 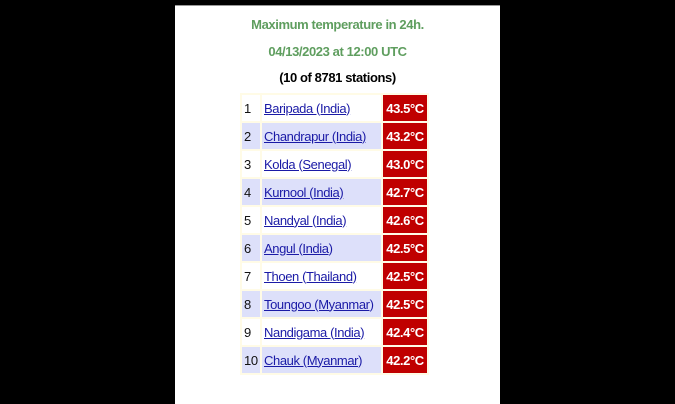 What do you see at coordinates (251, 108) in the screenshot?
I see `rank: 1` at bounding box center [251, 108].